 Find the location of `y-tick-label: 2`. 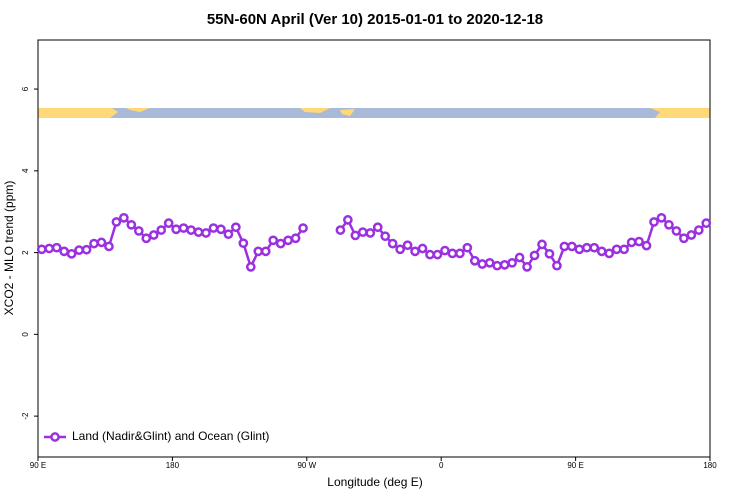

y-tick-label: 2 is located at coordinates (25, 252).